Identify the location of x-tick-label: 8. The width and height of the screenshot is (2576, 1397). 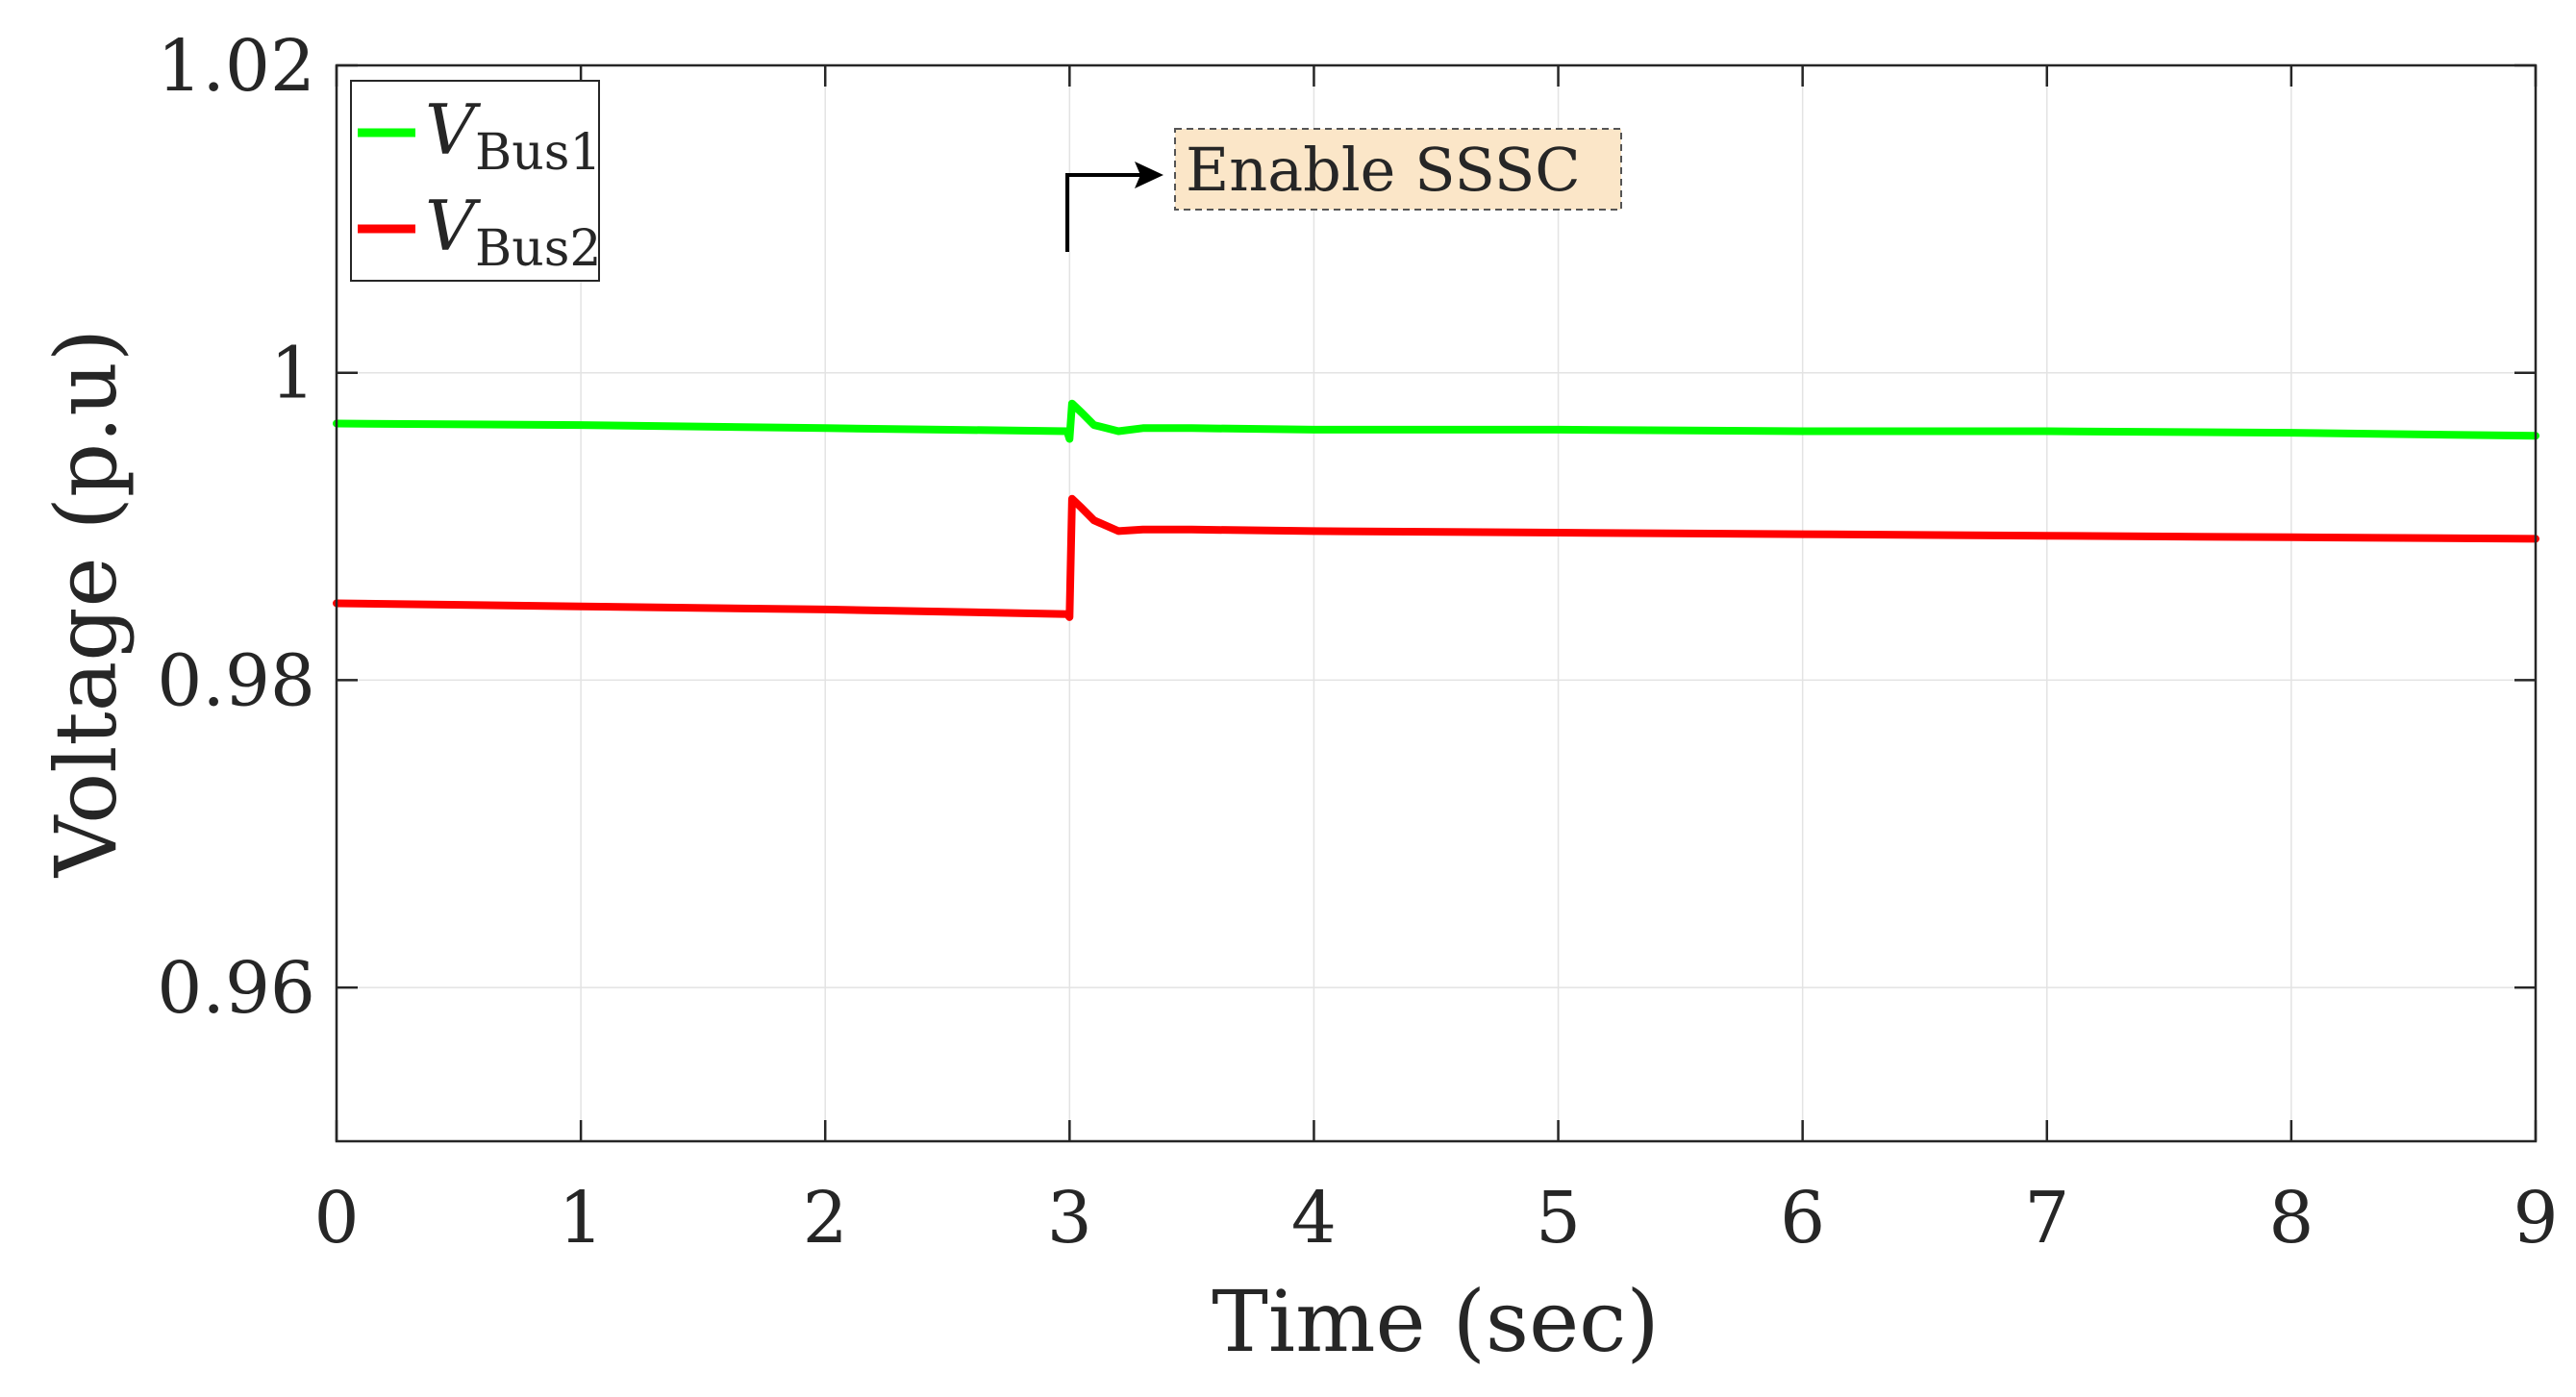
(2290, 1219).